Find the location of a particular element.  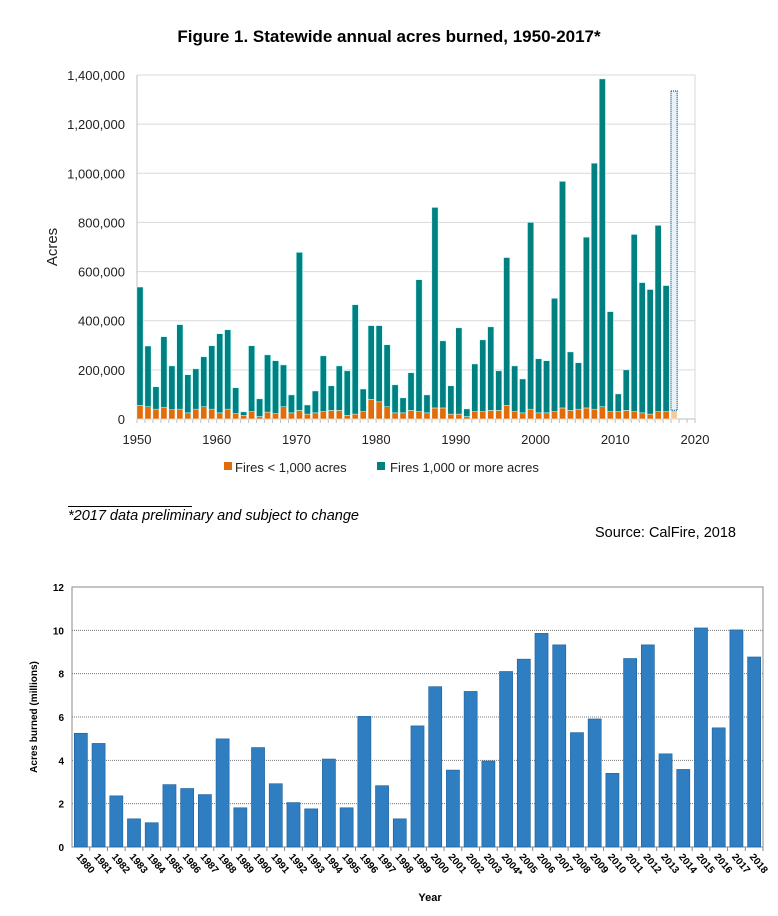

x-tick-label: 2002 is located at coordinates (474, 864).